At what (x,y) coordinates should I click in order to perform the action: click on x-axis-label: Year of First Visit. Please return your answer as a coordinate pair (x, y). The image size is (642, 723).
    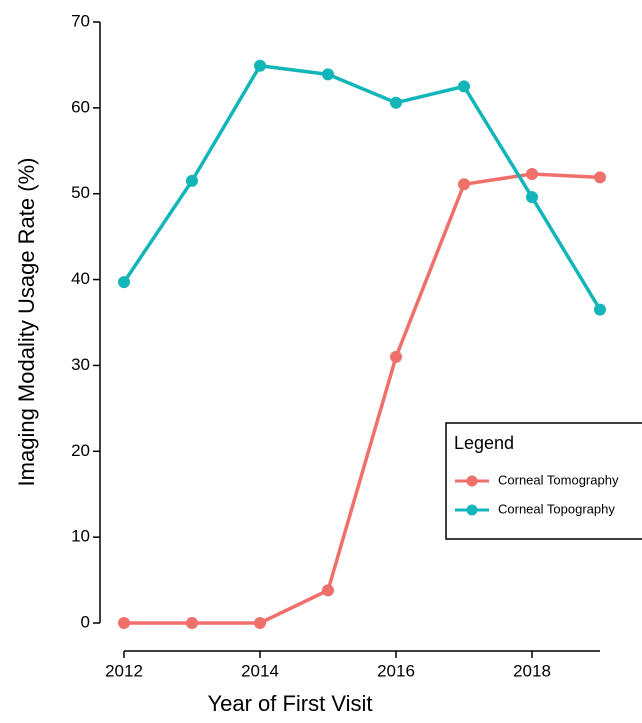
    Looking at the image, I should click on (289, 703).